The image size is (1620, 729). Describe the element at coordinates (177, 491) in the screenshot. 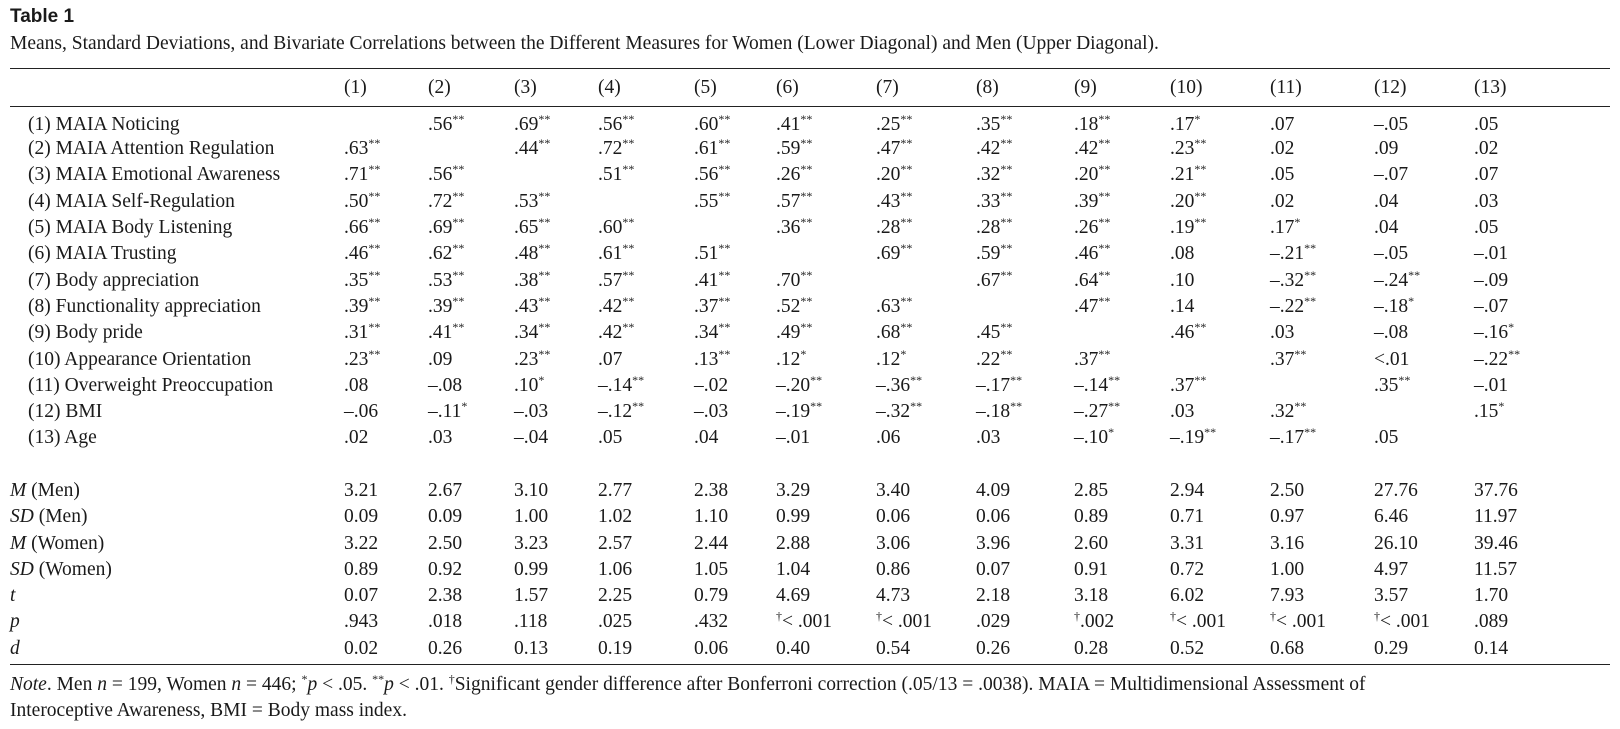

I see `statistic-label: M (Men)` at that location.